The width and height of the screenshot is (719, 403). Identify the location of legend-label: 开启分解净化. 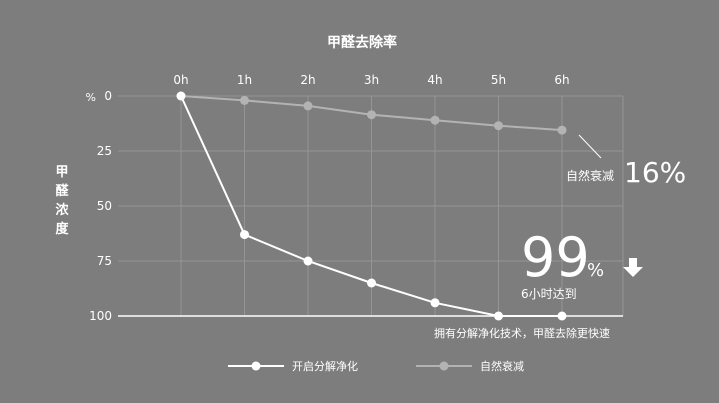
(325, 366).